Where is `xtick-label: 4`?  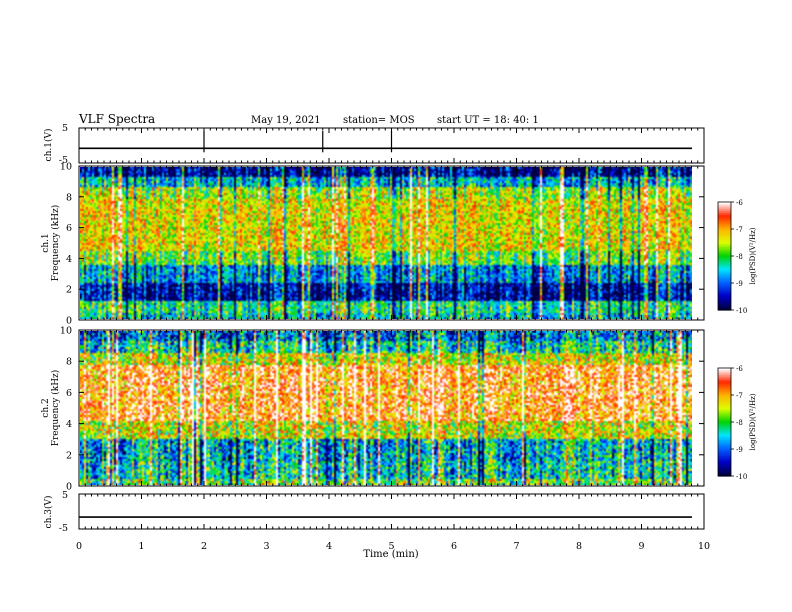
xtick-label: 4 is located at coordinates (329, 546).